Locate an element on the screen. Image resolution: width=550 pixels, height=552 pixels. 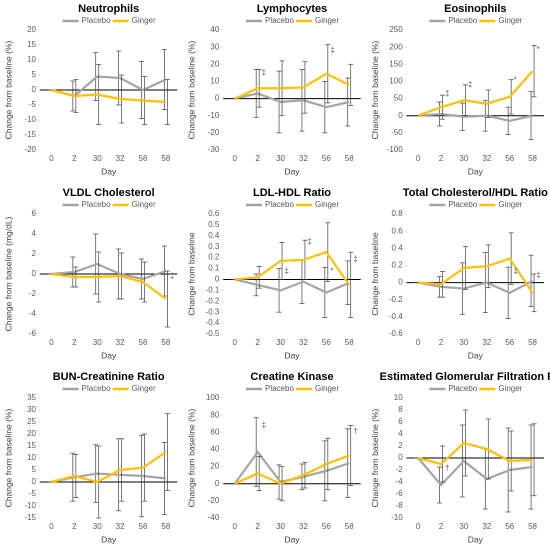
y-tick-label: 150 is located at coordinates (396, 63).